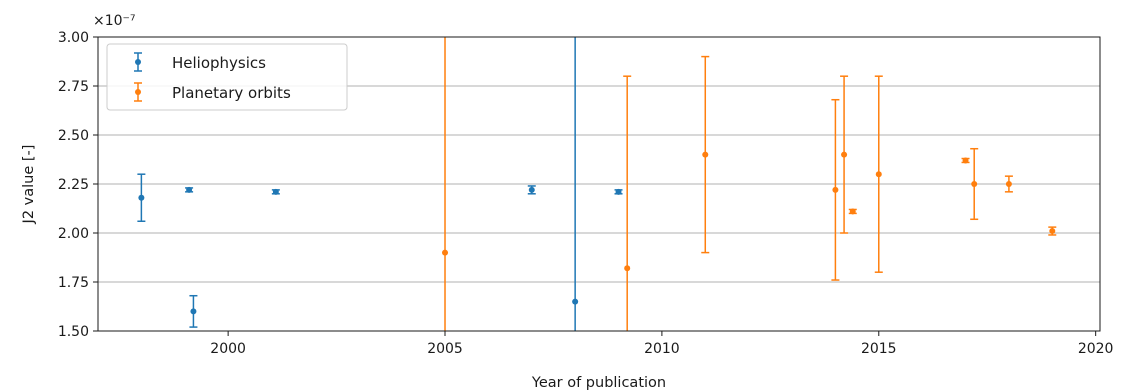 The height and width of the screenshot is (392, 1123). I want to click on y-tick-label-5: 2.75, so click(73, 87).